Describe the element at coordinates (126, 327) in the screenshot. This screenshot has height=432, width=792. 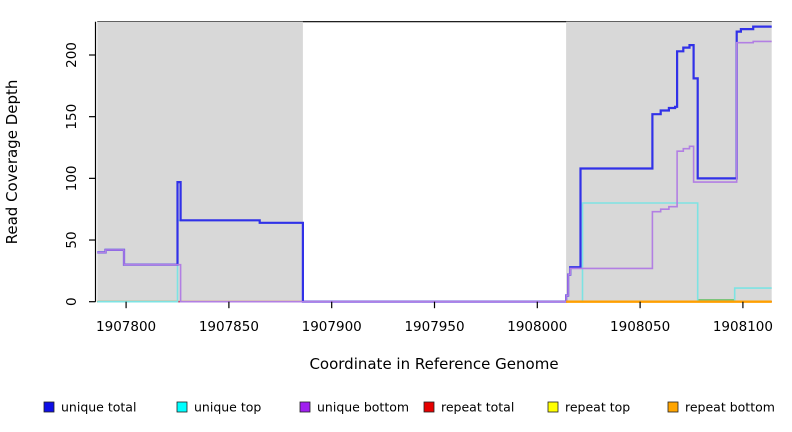
I see `x-tick-label: 1907800` at that location.